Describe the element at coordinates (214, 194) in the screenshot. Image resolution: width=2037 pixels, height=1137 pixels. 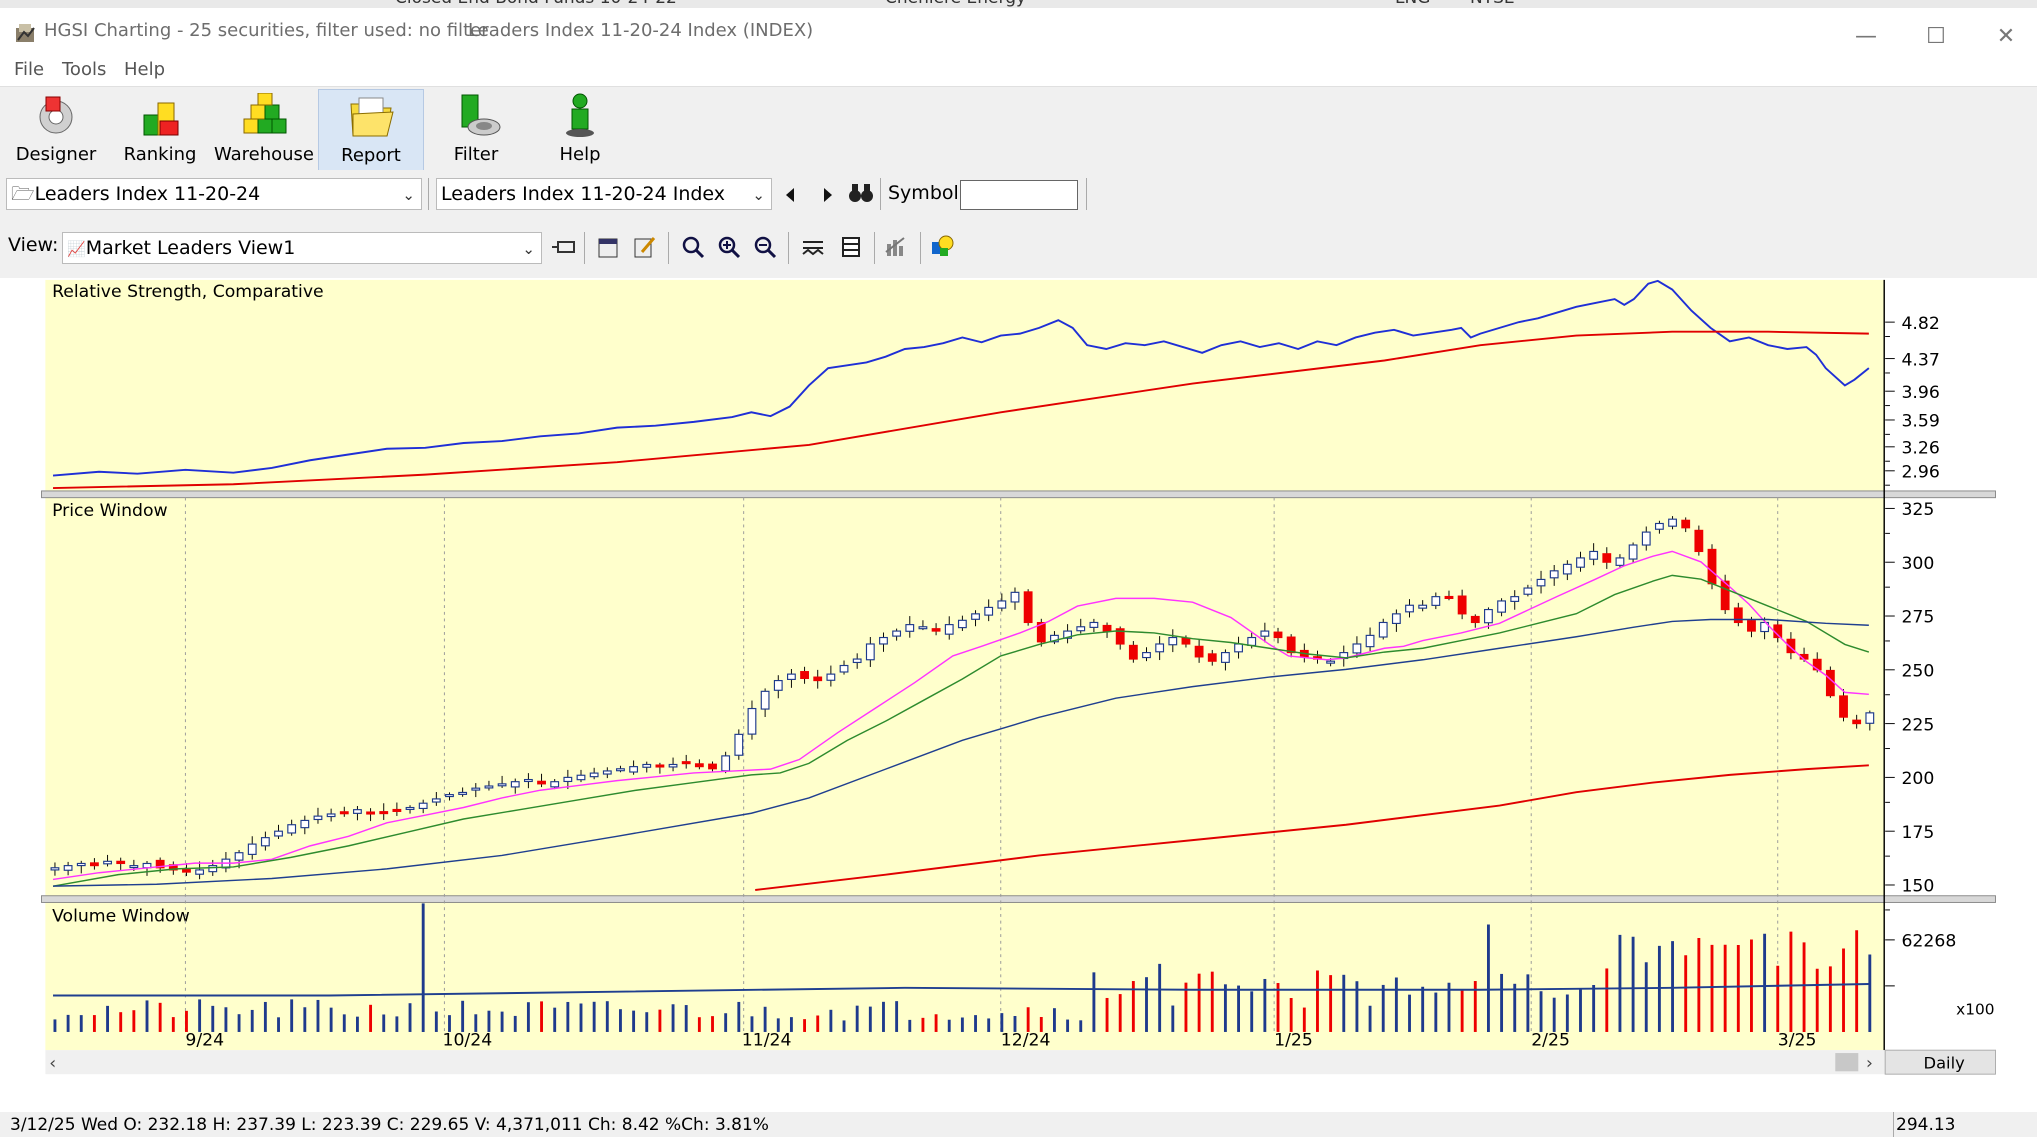
I see `folder-select: 🗁Leaders Index 11-20-24 ⌄` at that location.